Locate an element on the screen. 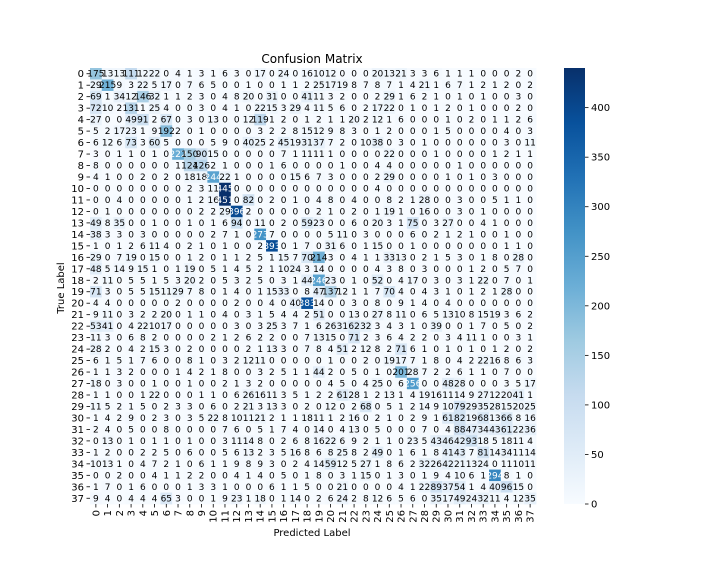 The height and width of the screenshot is (576, 720). cell-value-label: 29 is located at coordinates (225, 212).